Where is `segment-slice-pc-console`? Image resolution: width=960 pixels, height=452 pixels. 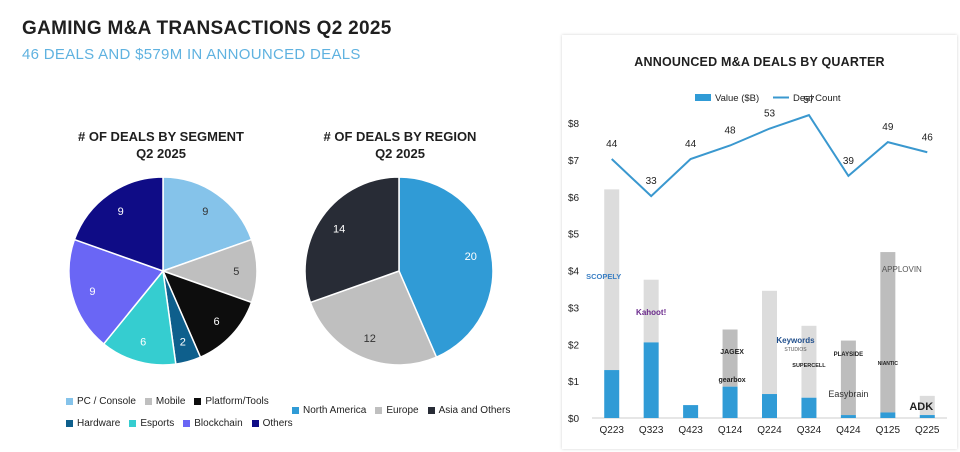
segment-slice-pc-console is located at coordinates (207, 224).